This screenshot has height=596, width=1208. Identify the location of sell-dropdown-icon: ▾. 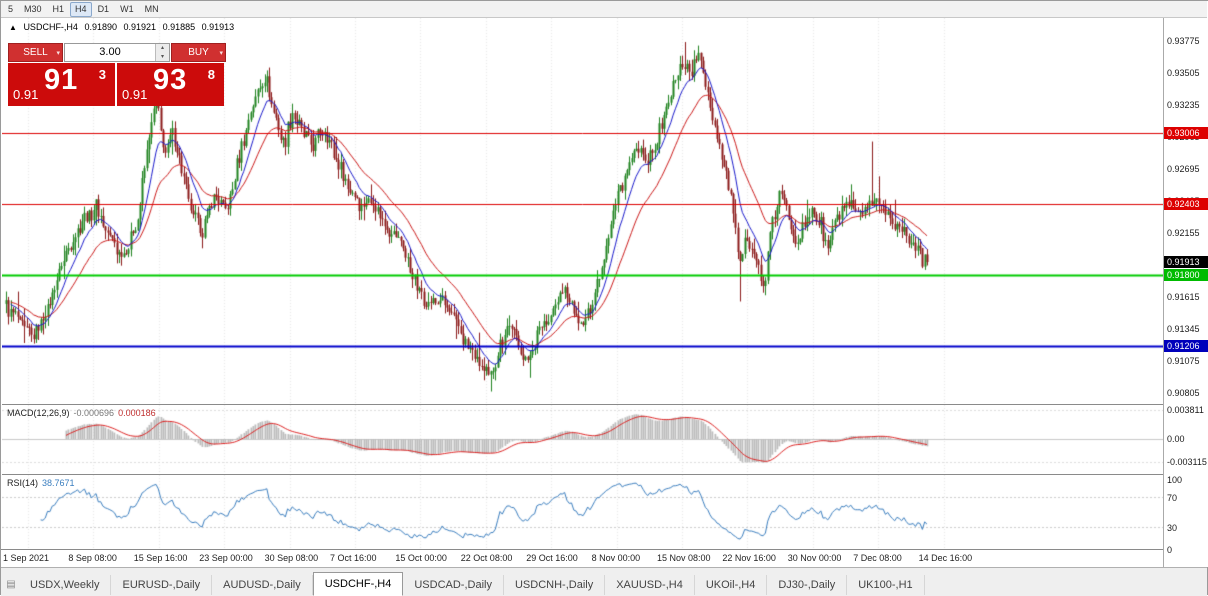
(58, 53).